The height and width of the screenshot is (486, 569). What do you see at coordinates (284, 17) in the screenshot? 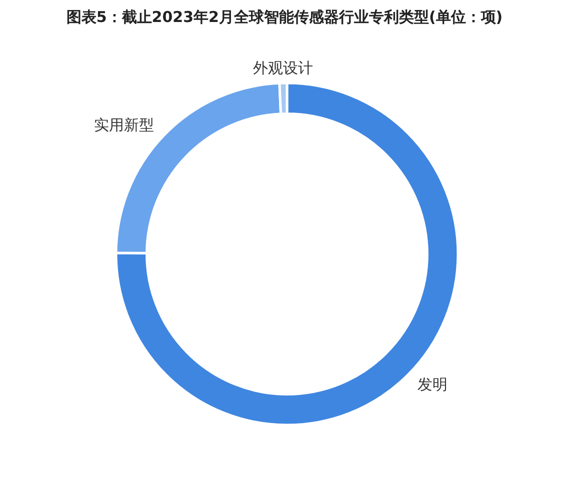
I see `chart-title: 图表5：截止2023年2月全球智能传感器行业专利类型(单位：项)` at bounding box center [284, 17].